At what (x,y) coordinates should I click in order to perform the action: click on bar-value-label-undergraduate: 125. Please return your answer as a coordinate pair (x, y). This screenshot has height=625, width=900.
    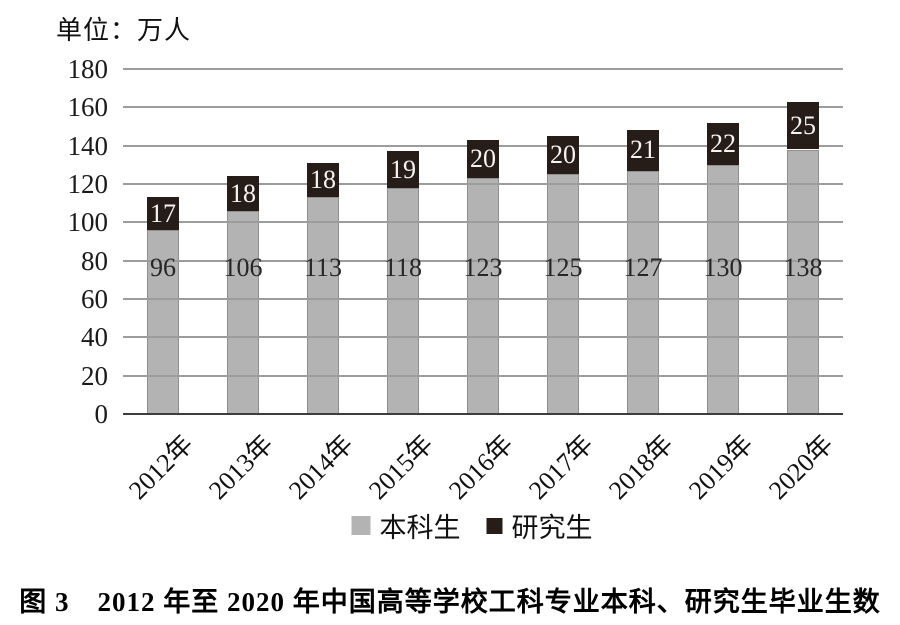
    Looking at the image, I should click on (563, 267).